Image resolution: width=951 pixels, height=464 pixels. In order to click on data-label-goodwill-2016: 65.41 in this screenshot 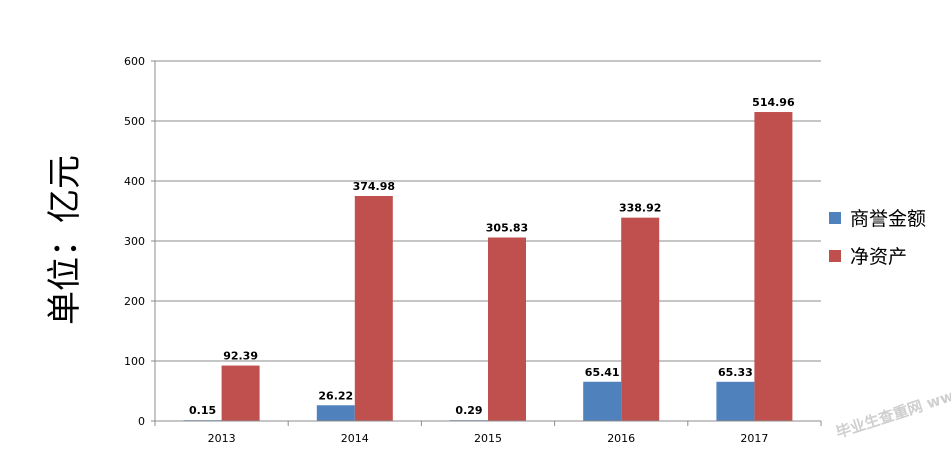, I will do `click(602, 372)`.